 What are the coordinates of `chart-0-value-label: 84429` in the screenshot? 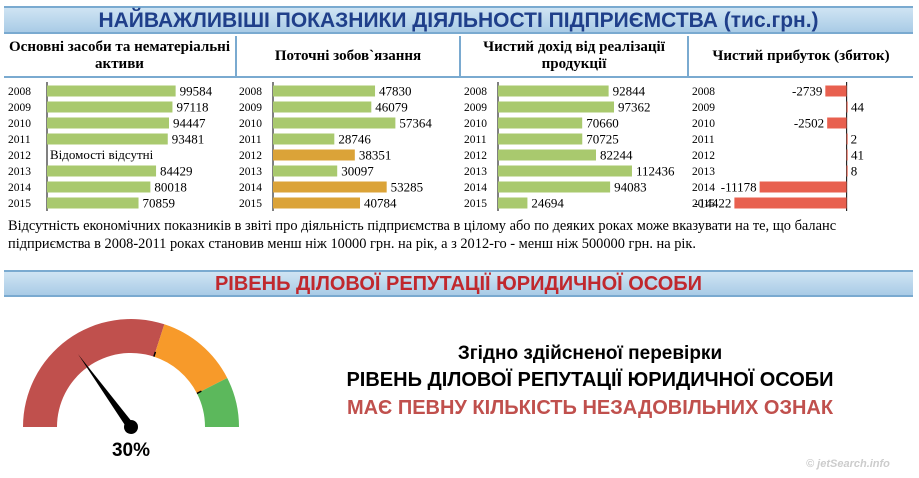 It's located at (176, 171).